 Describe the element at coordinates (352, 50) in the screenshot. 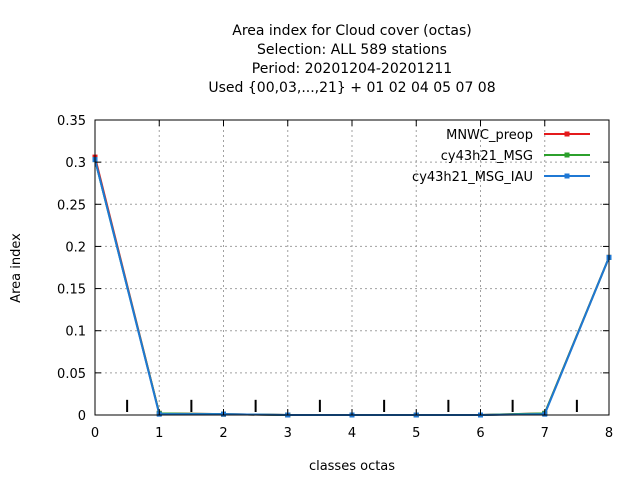

I see `title-line: Selection: ALL 589 stations` at that location.